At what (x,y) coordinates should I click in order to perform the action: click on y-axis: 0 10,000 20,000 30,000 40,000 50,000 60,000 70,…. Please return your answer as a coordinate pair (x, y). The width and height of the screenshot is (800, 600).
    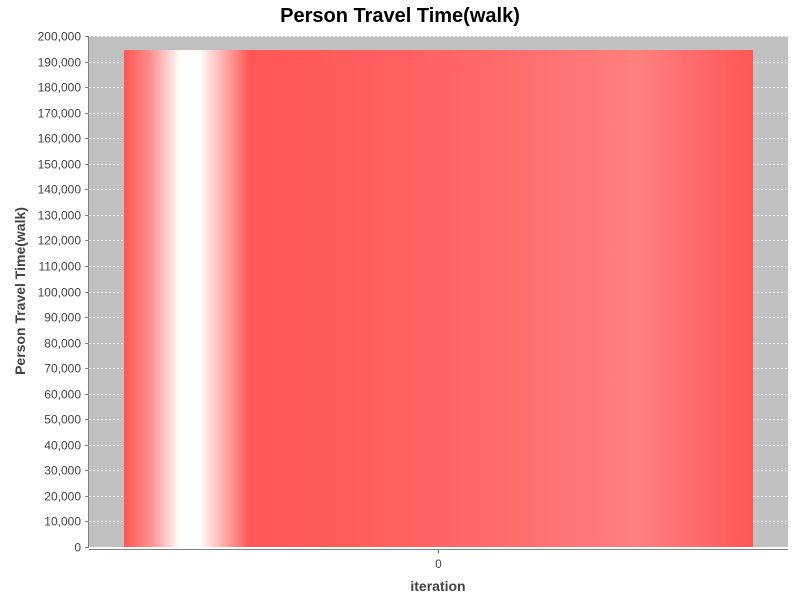
    Looking at the image, I should click on (63, 292).